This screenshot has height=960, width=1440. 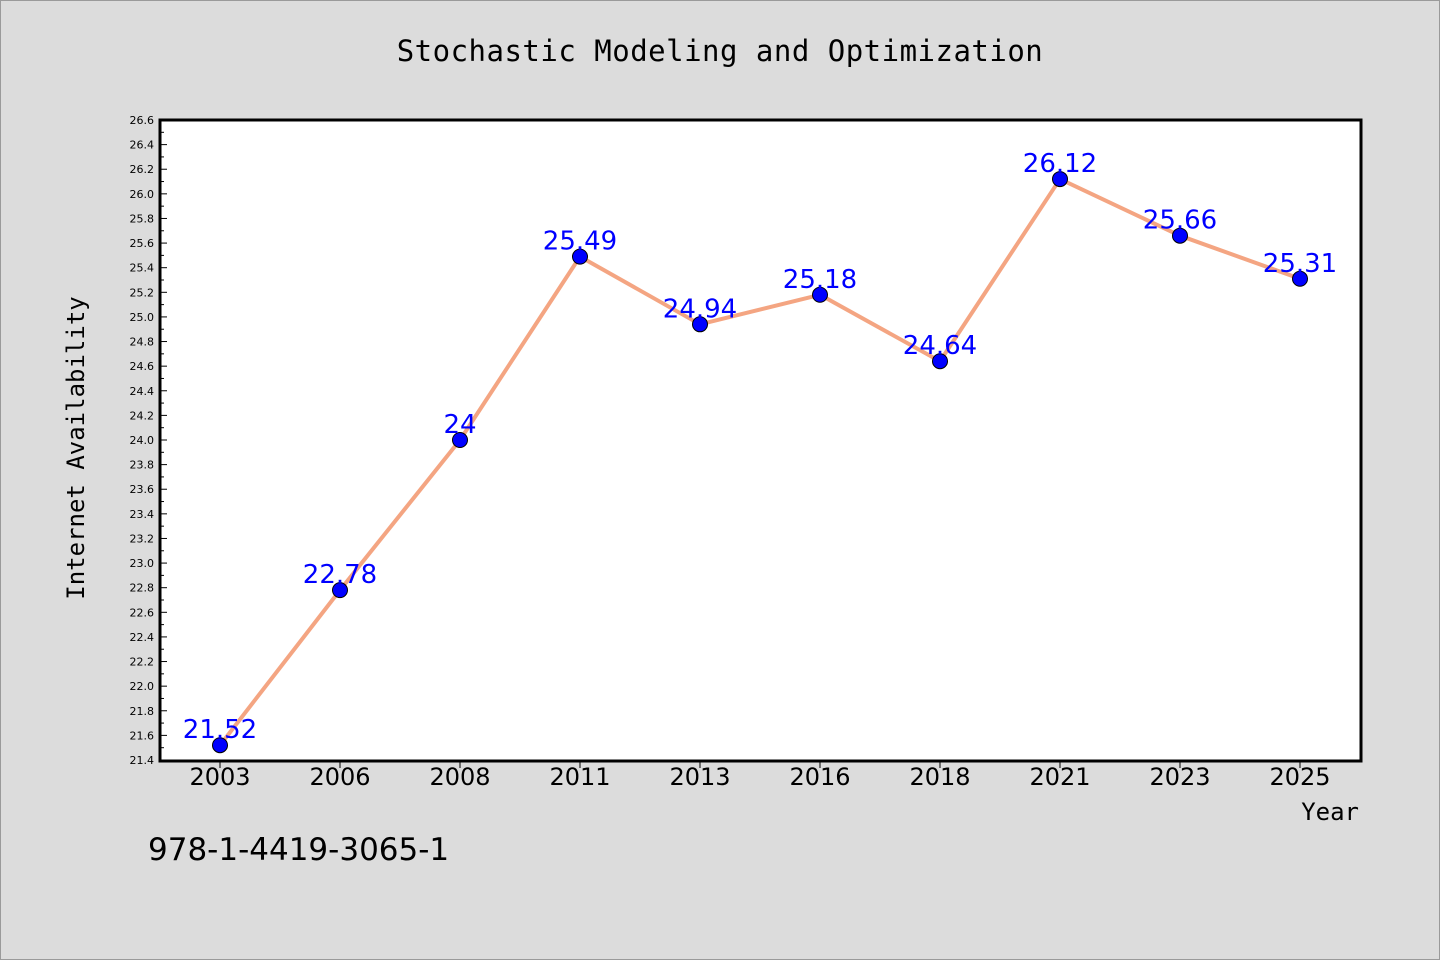 I want to click on x-axis-ticks: 2003 2006 2008 2011 2013 2016 2018 2021 2023 2025, so click(x=760, y=775).